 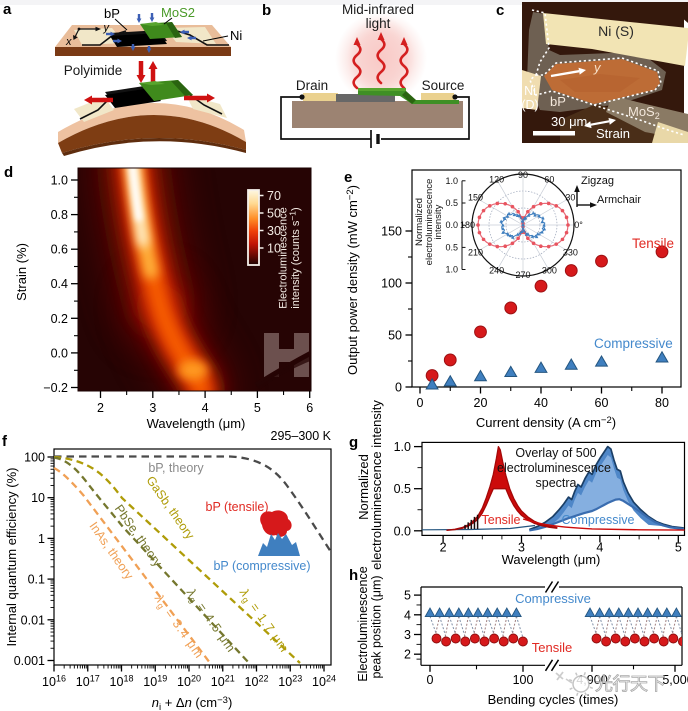 I want to click on svg-text: Zigzag, so click(x=597, y=181).